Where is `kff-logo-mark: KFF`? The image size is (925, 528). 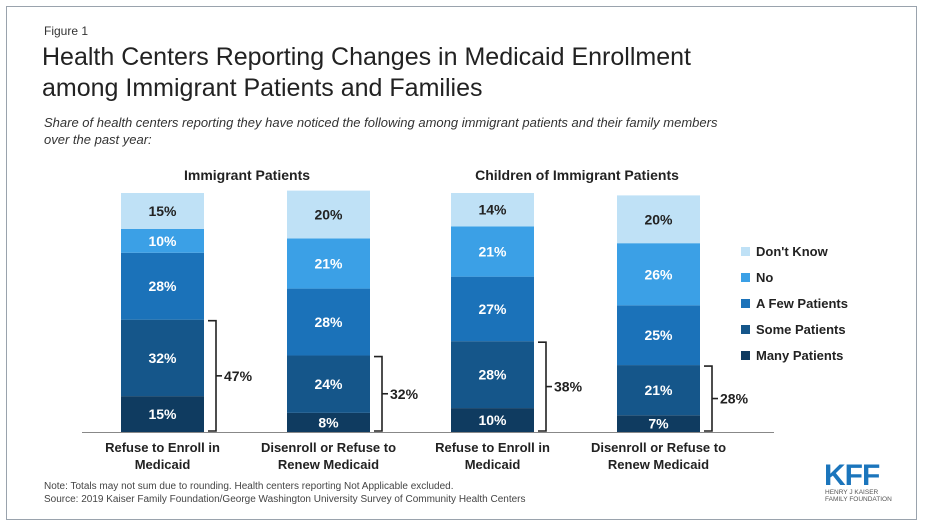 kff-logo-mark: KFF is located at coordinates (852, 475).